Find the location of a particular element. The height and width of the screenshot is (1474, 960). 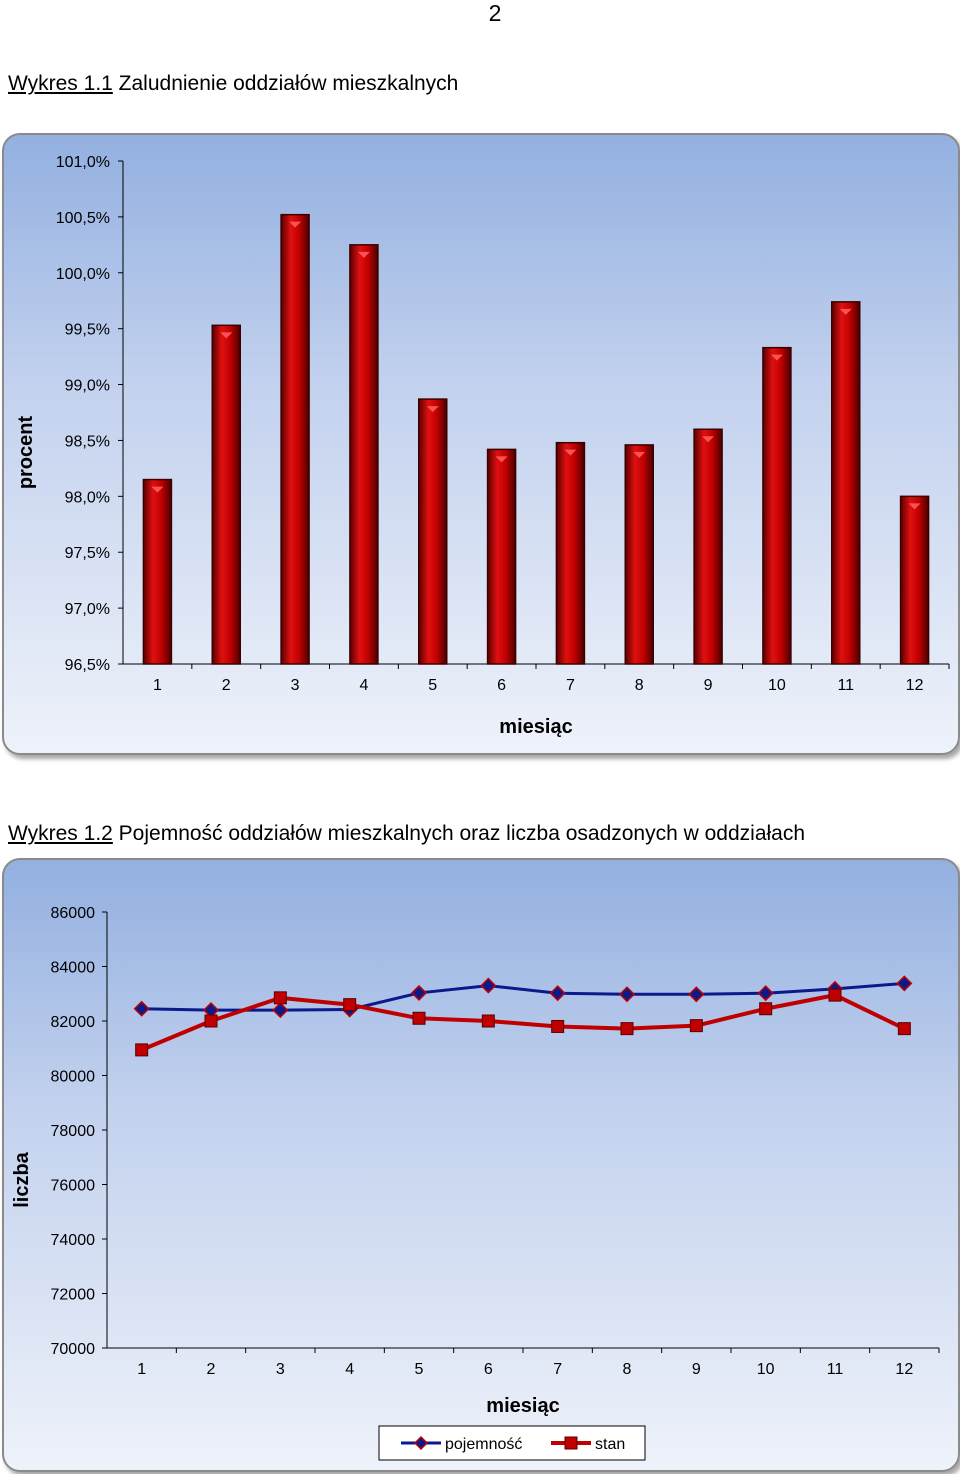

y-tick-label: 72000 is located at coordinates (73, 1295).